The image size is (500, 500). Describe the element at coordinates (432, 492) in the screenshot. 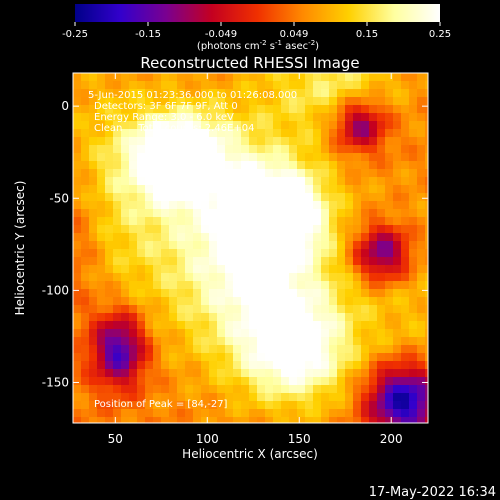

I see `footer-date: 17-May-2022 16:34` at that location.